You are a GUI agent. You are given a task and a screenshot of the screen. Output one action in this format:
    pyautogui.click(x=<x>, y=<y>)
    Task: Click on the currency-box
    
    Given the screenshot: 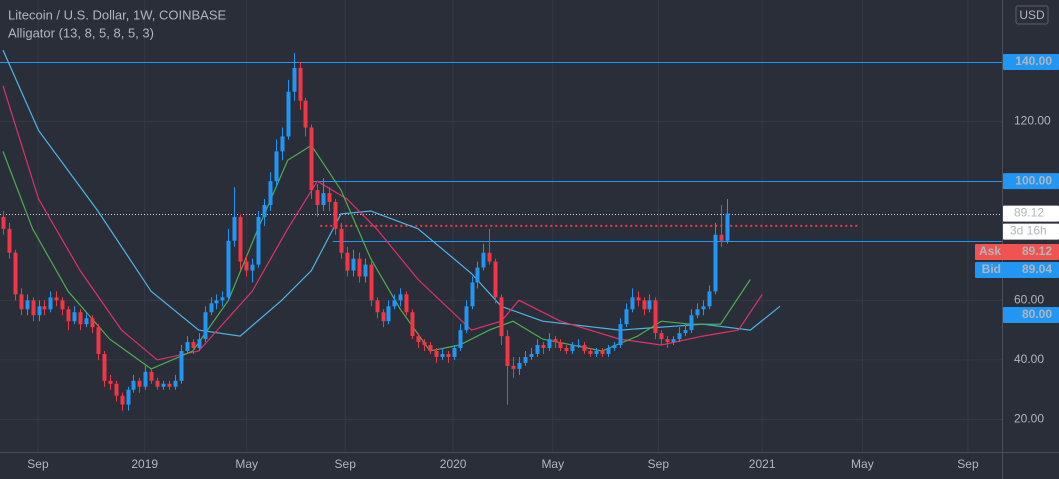 What is the action you would take?
    pyautogui.click(x=1032, y=15)
    